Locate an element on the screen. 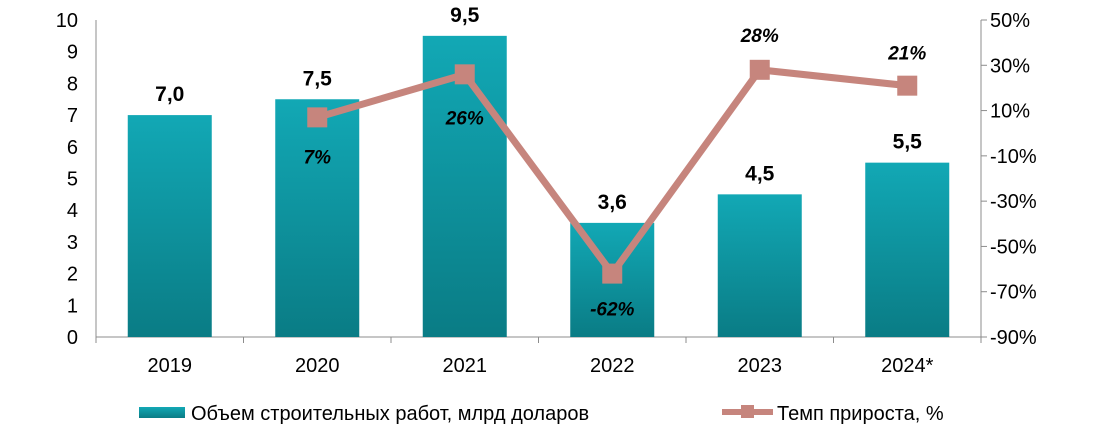 This screenshot has height=439, width=1102. x-tick-label: 2021 is located at coordinates (465, 366).